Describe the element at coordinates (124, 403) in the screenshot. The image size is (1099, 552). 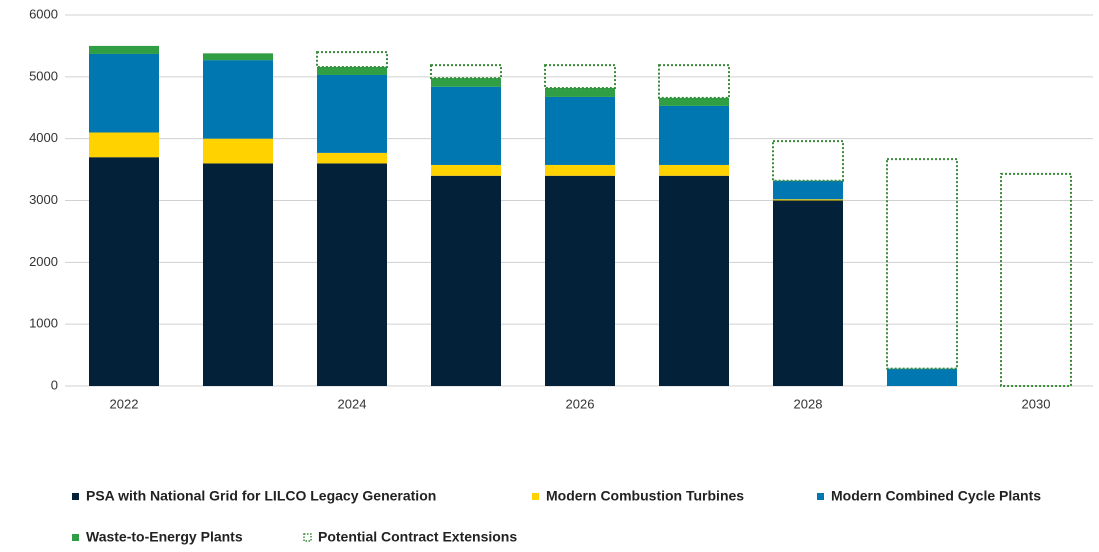
I see `x-tick-label: 2022` at that location.